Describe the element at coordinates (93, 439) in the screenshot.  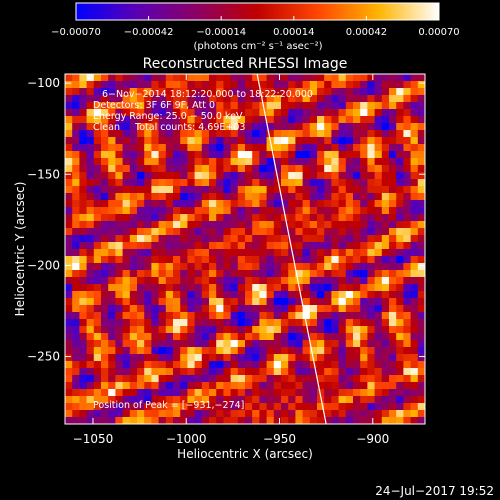
I see `x-tick-label: −1050` at that location.